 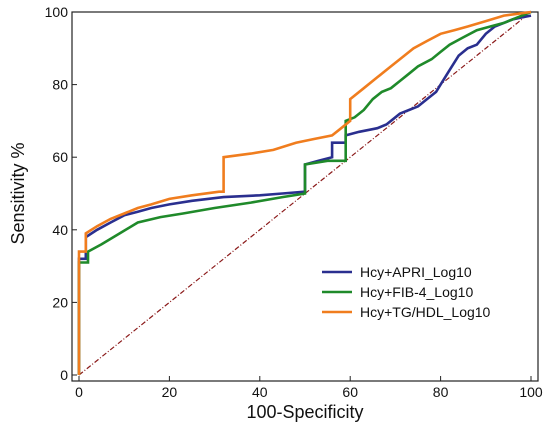 I want to click on x-axis-title: 100-Specificity, so click(x=304, y=412).